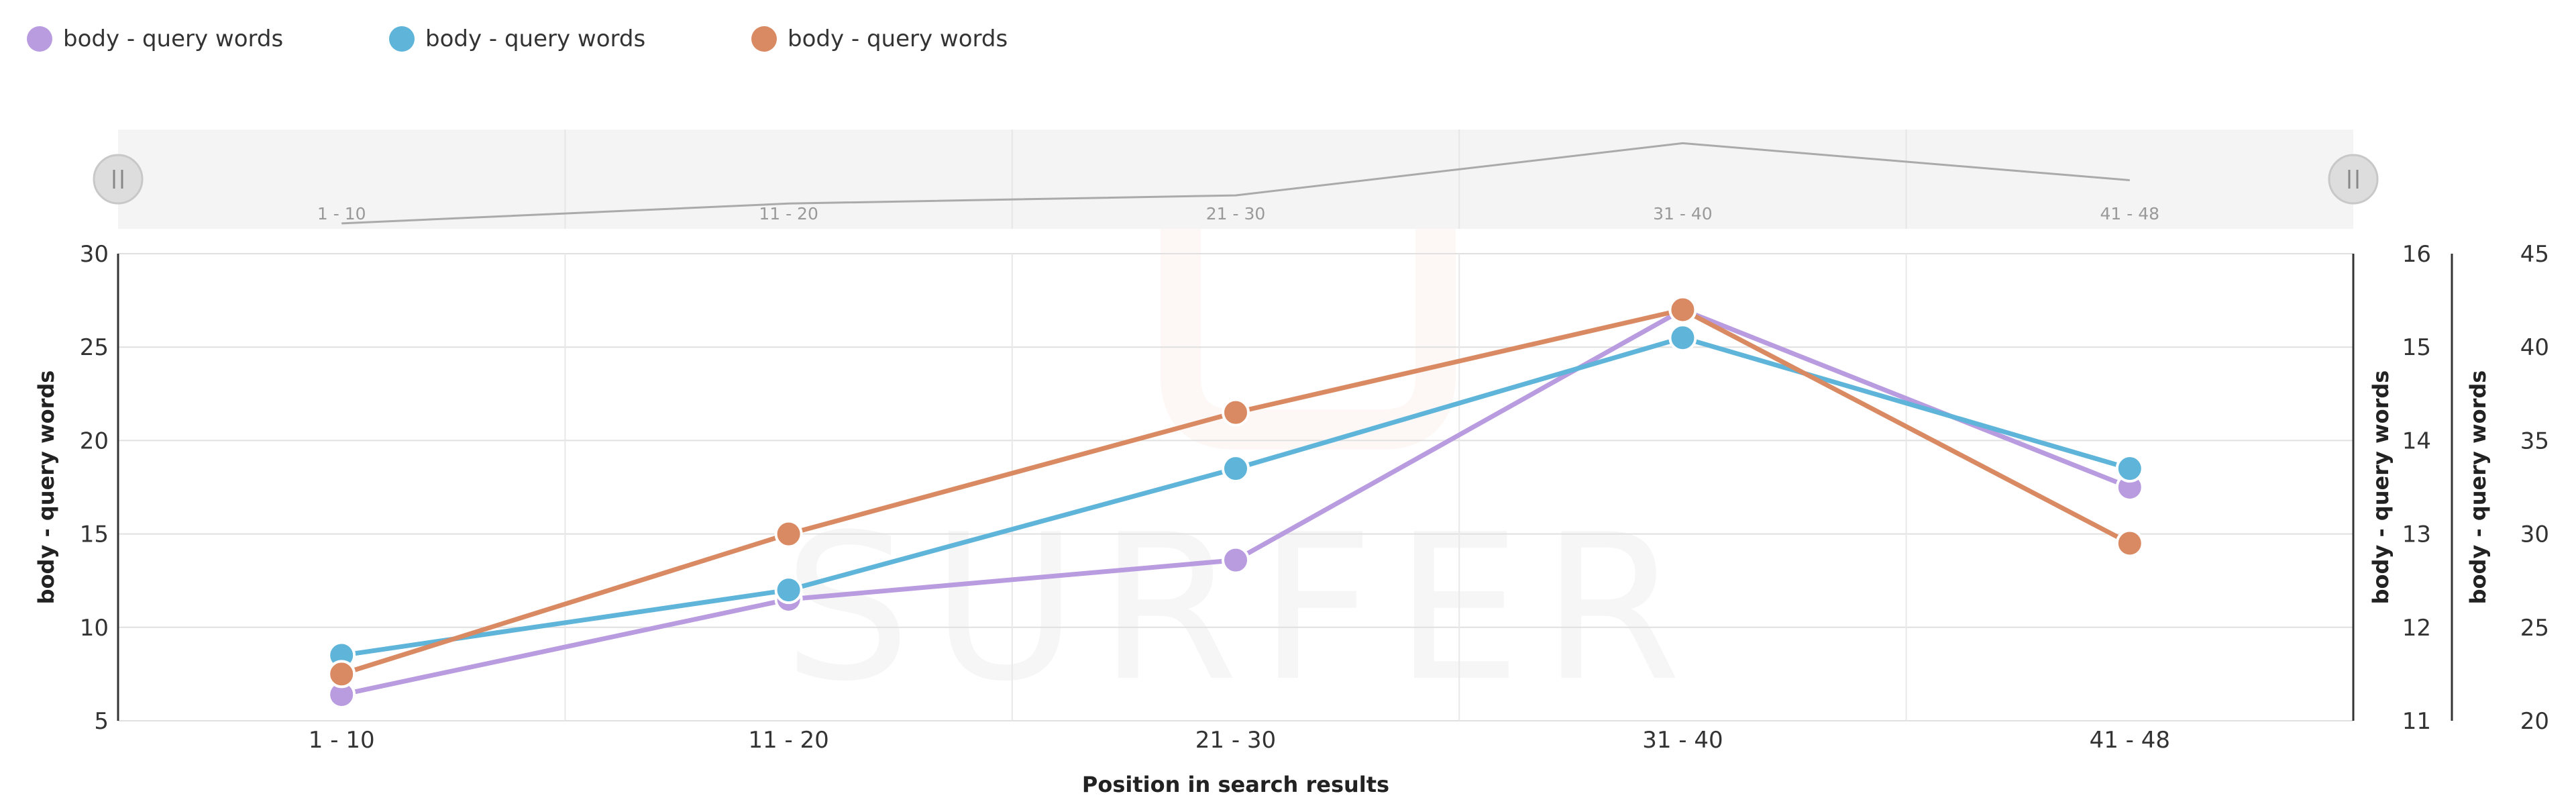  I want to click on navigator-handle-right, so click(2353, 179).